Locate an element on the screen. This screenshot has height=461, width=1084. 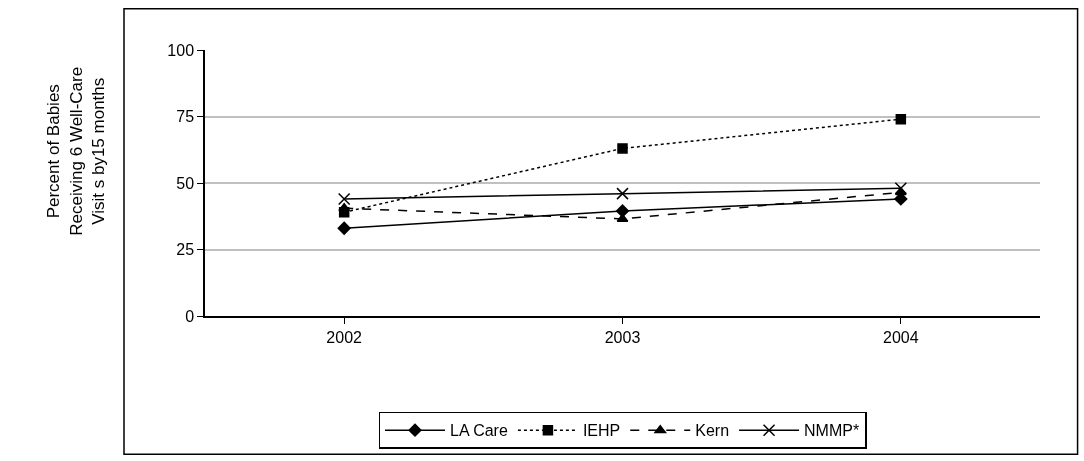
x-tick-label: 2004 is located at coordinates (901, 337).